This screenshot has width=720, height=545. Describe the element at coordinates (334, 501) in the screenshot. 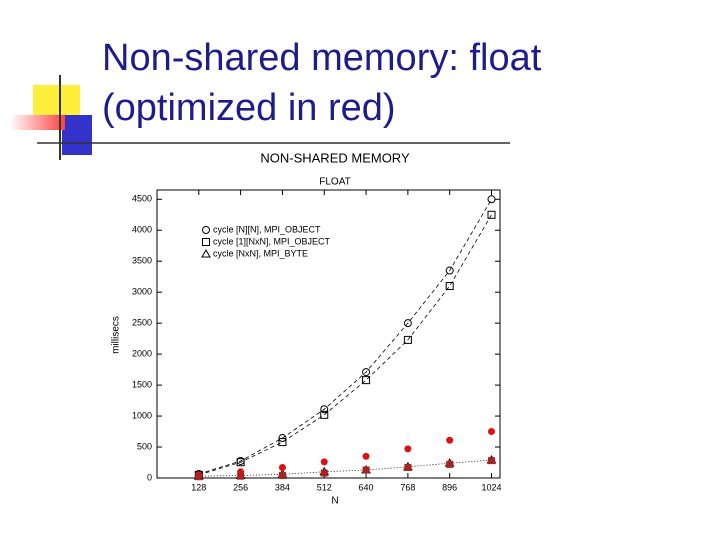

I see `x-axis-label: N` at that location.